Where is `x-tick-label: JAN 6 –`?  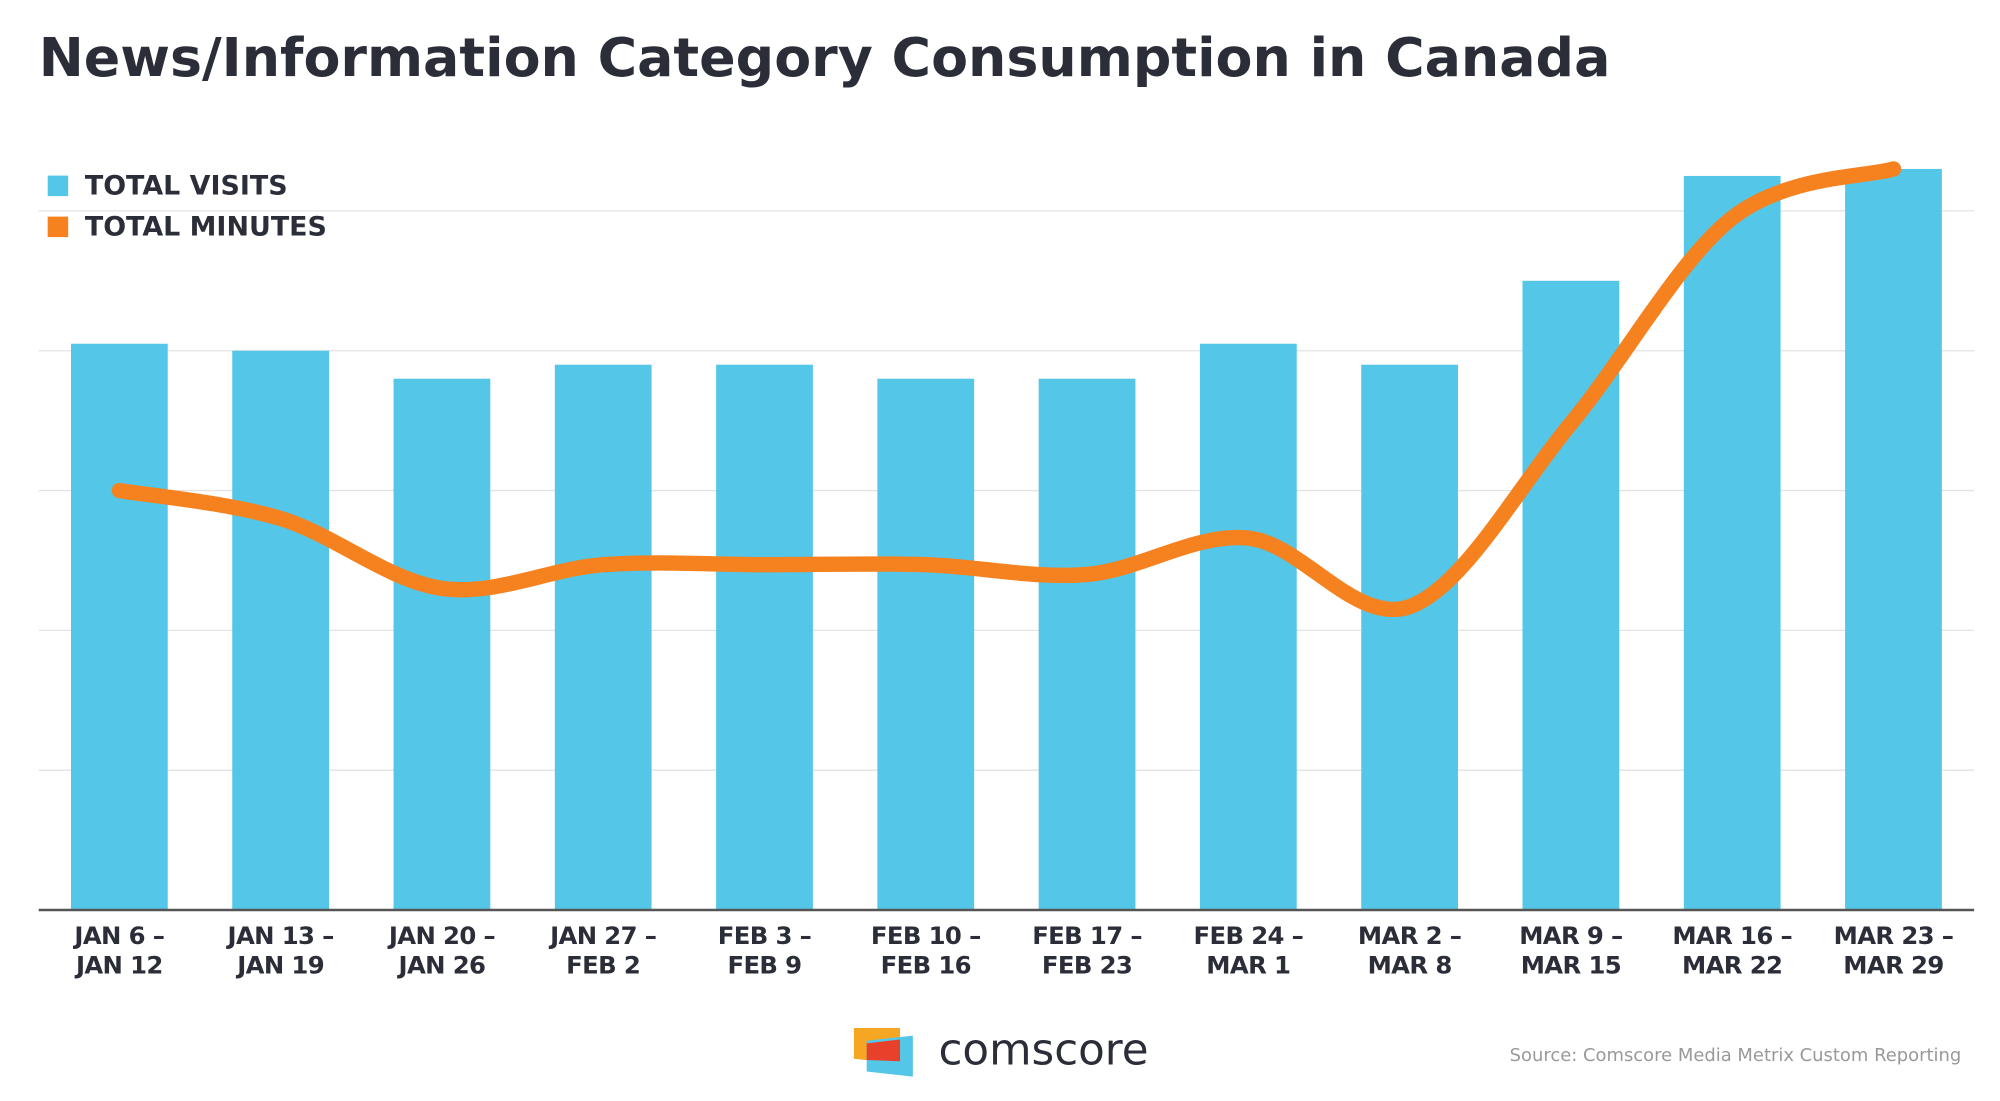 x-tick-label: JAN 6 – is located at coordinates (118, 935).